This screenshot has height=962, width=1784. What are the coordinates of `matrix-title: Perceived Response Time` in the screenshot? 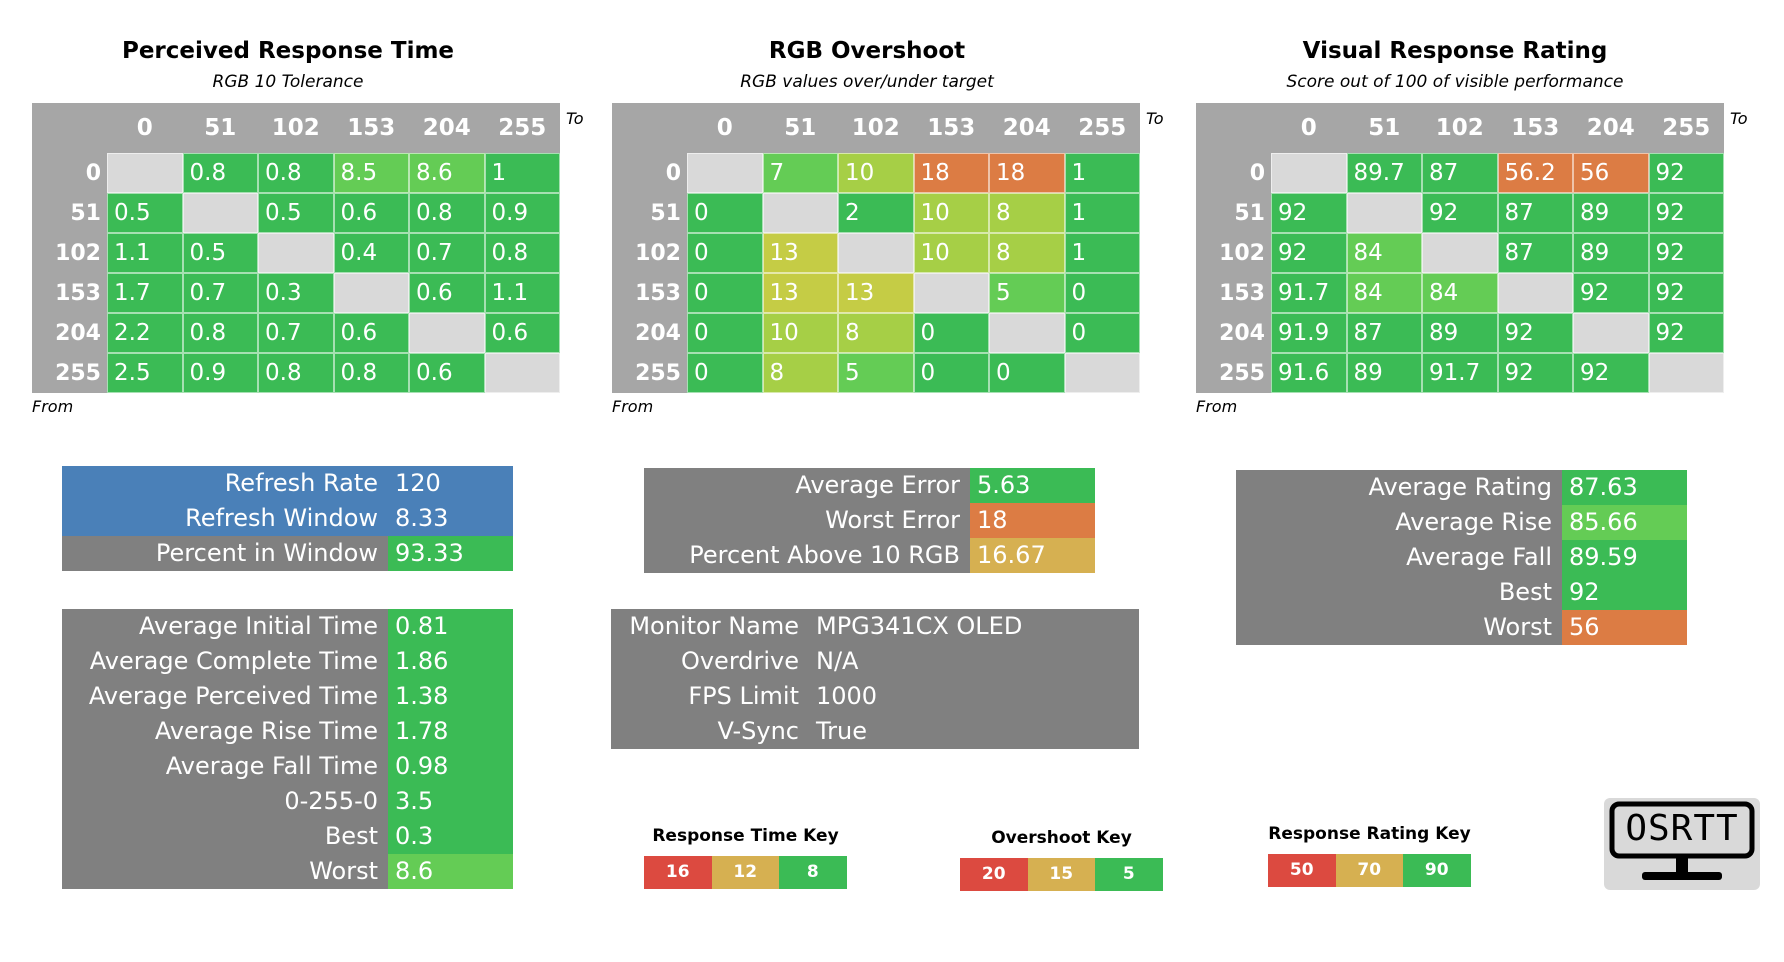 It's located at (288, 51).